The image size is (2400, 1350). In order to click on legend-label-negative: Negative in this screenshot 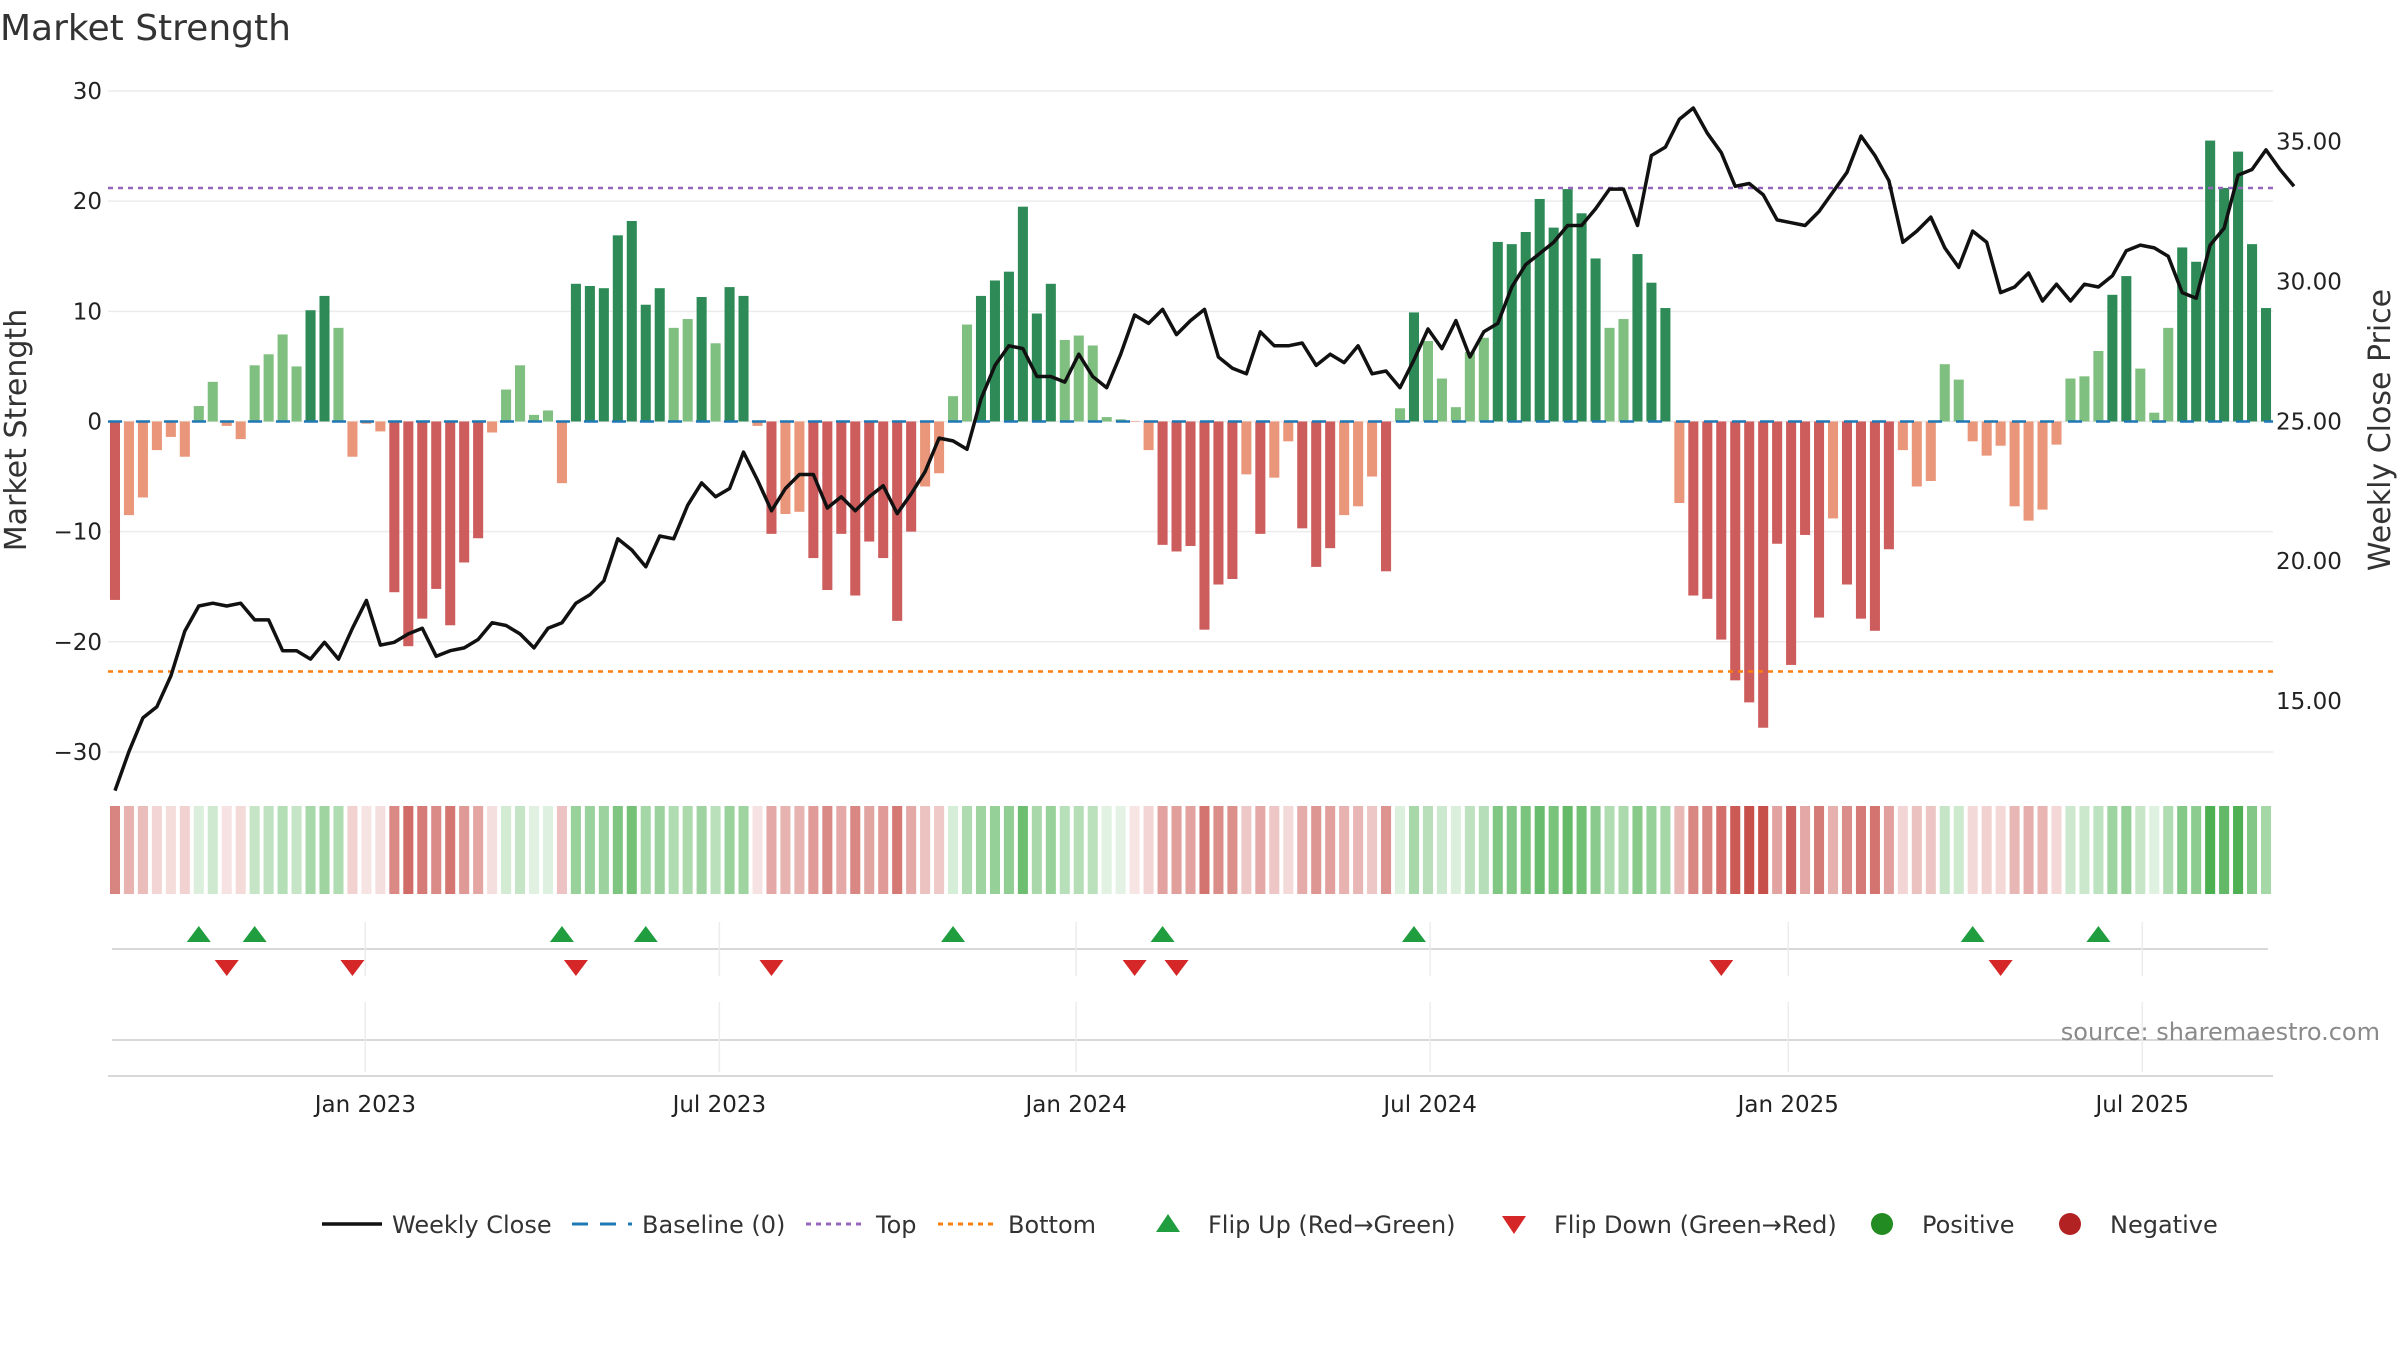, I will do `click(2164, 1225)`.